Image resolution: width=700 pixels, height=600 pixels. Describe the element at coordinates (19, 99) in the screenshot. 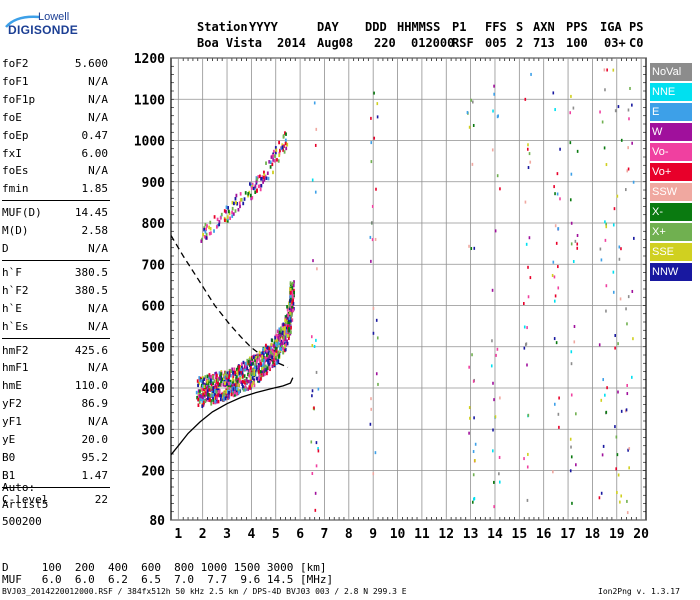

I see `parameter-label: foF1p` at that location.